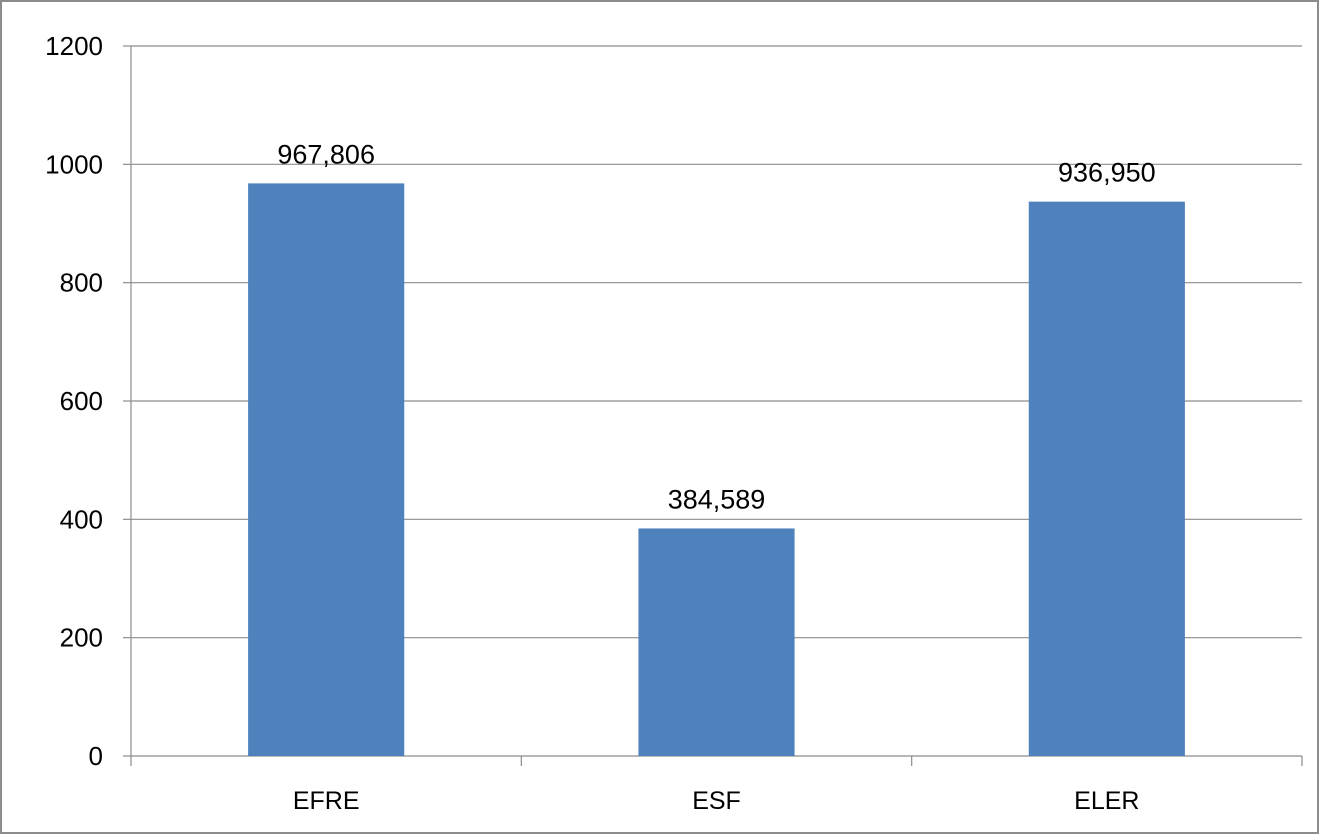  What do you see at coordinates (81, 638) in the screenshot?
I see `y-tick-label: 200` at bounding box center [81, 638].